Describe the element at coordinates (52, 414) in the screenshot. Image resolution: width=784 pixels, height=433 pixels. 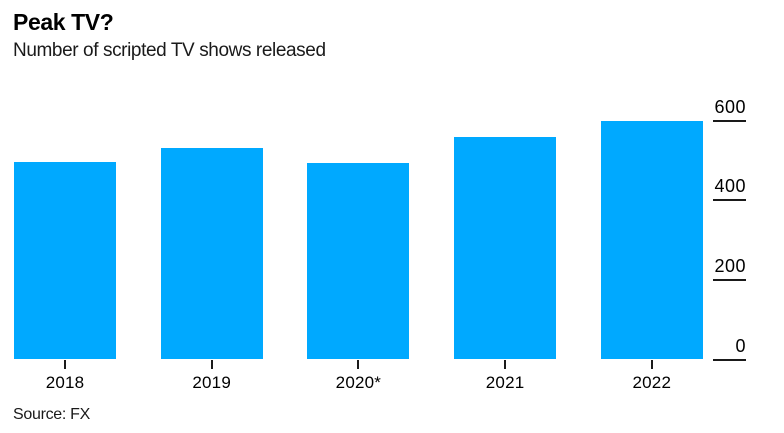
I see `source-note: Source: FX` at that location.